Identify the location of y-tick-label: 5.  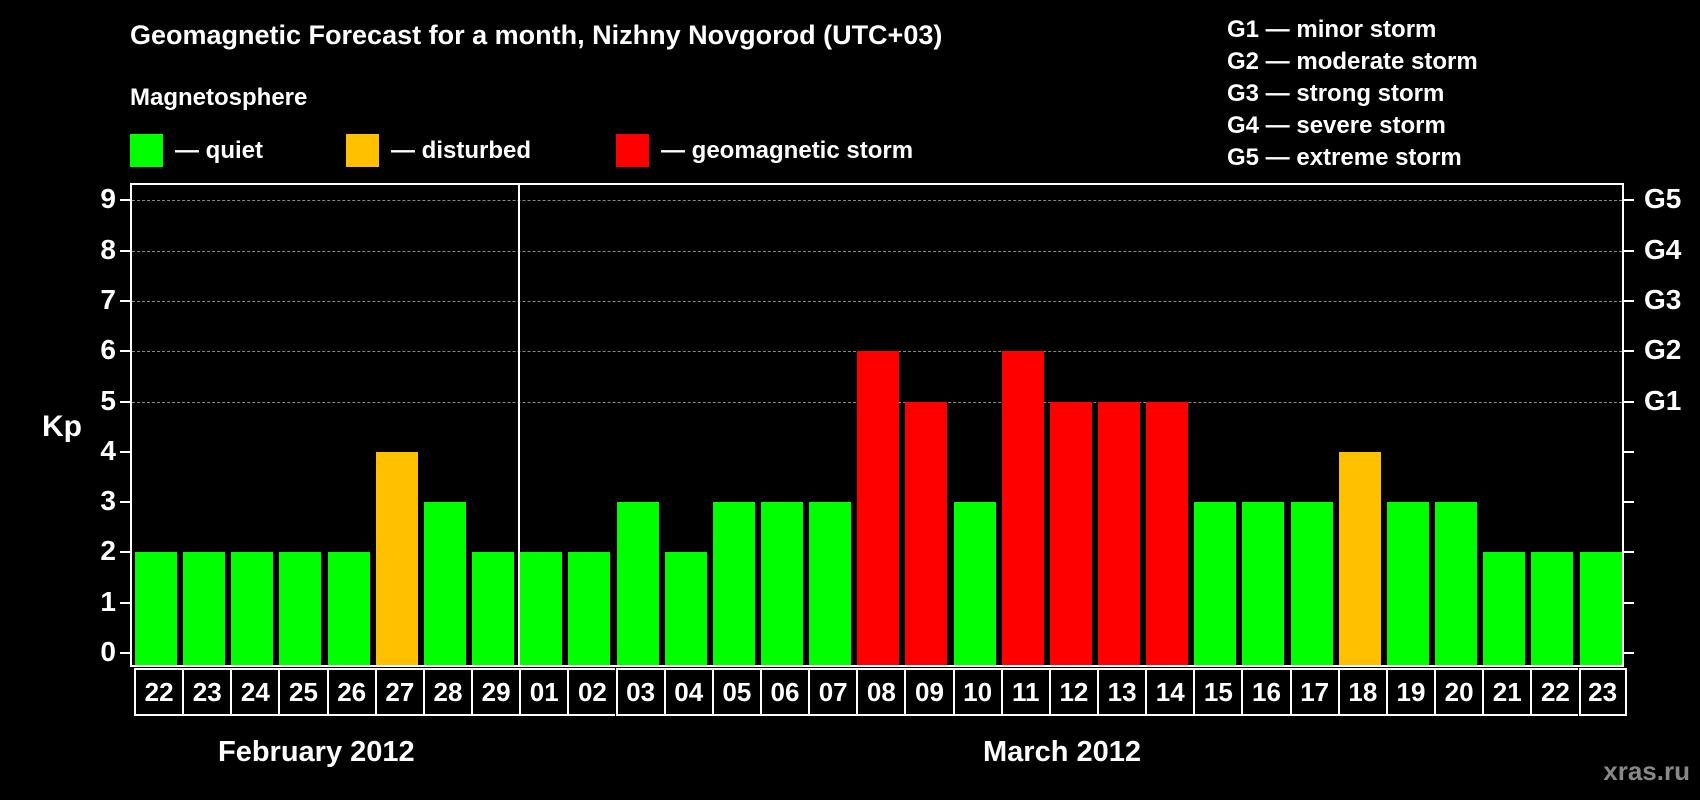
(108, 400).